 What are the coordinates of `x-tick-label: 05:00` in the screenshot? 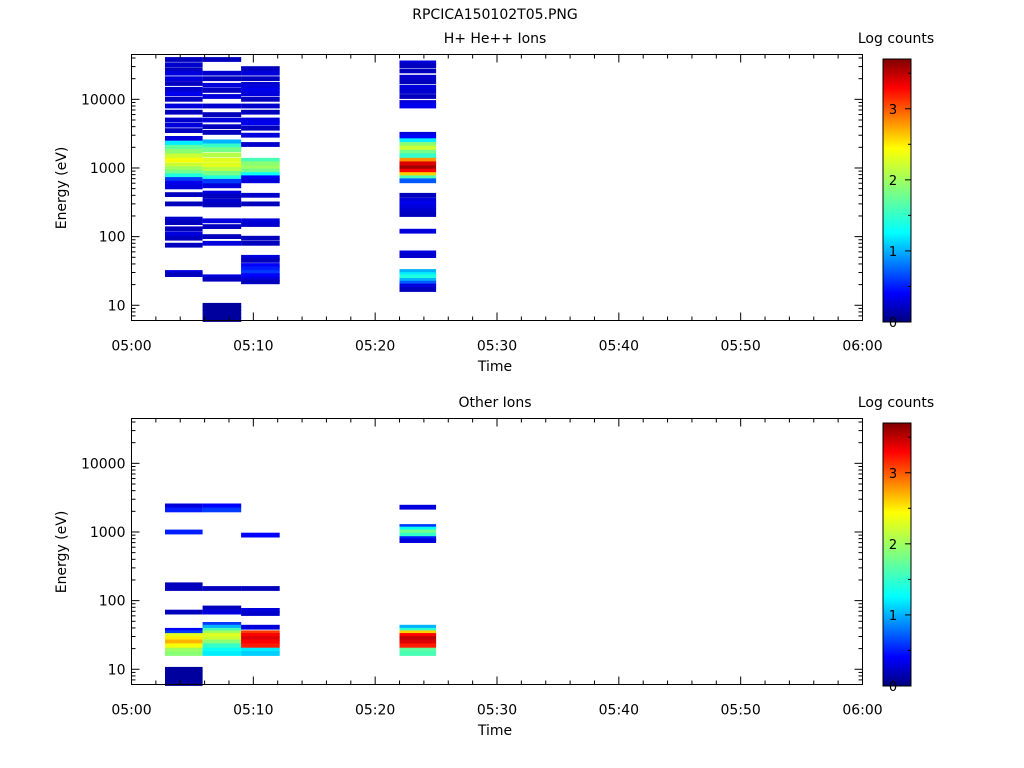 It's located at (131, 347).